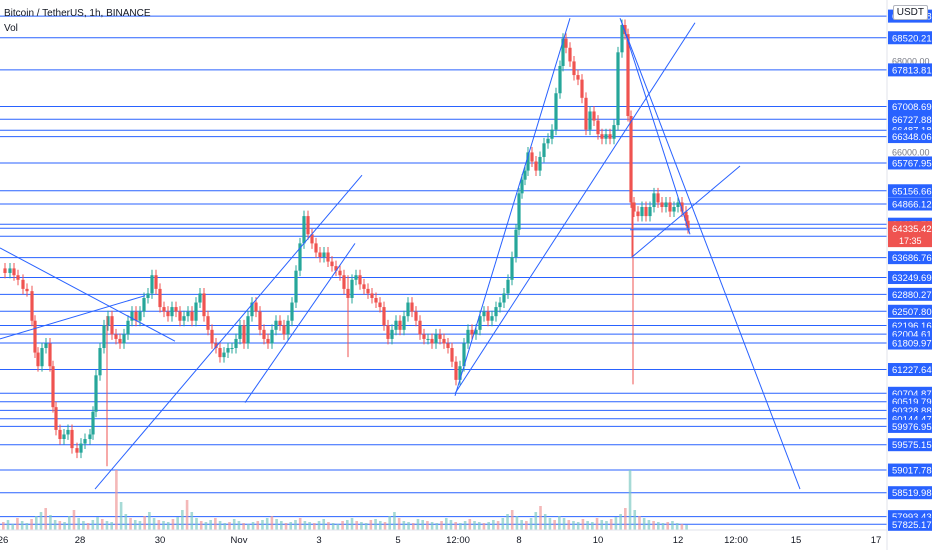  Describe the element at coordinates (912, 402) in the screenshot. I see `price-level-label: 60519.79` at that location.